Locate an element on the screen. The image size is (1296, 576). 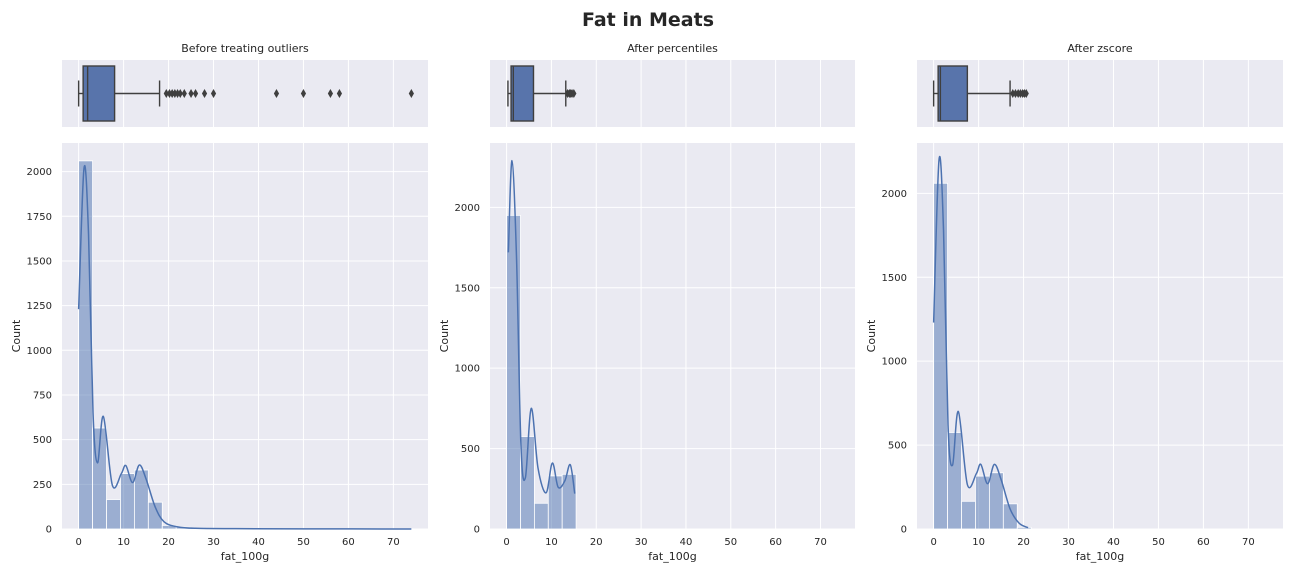
y-tick-label: 1250 is located at coordinates (39, 306).